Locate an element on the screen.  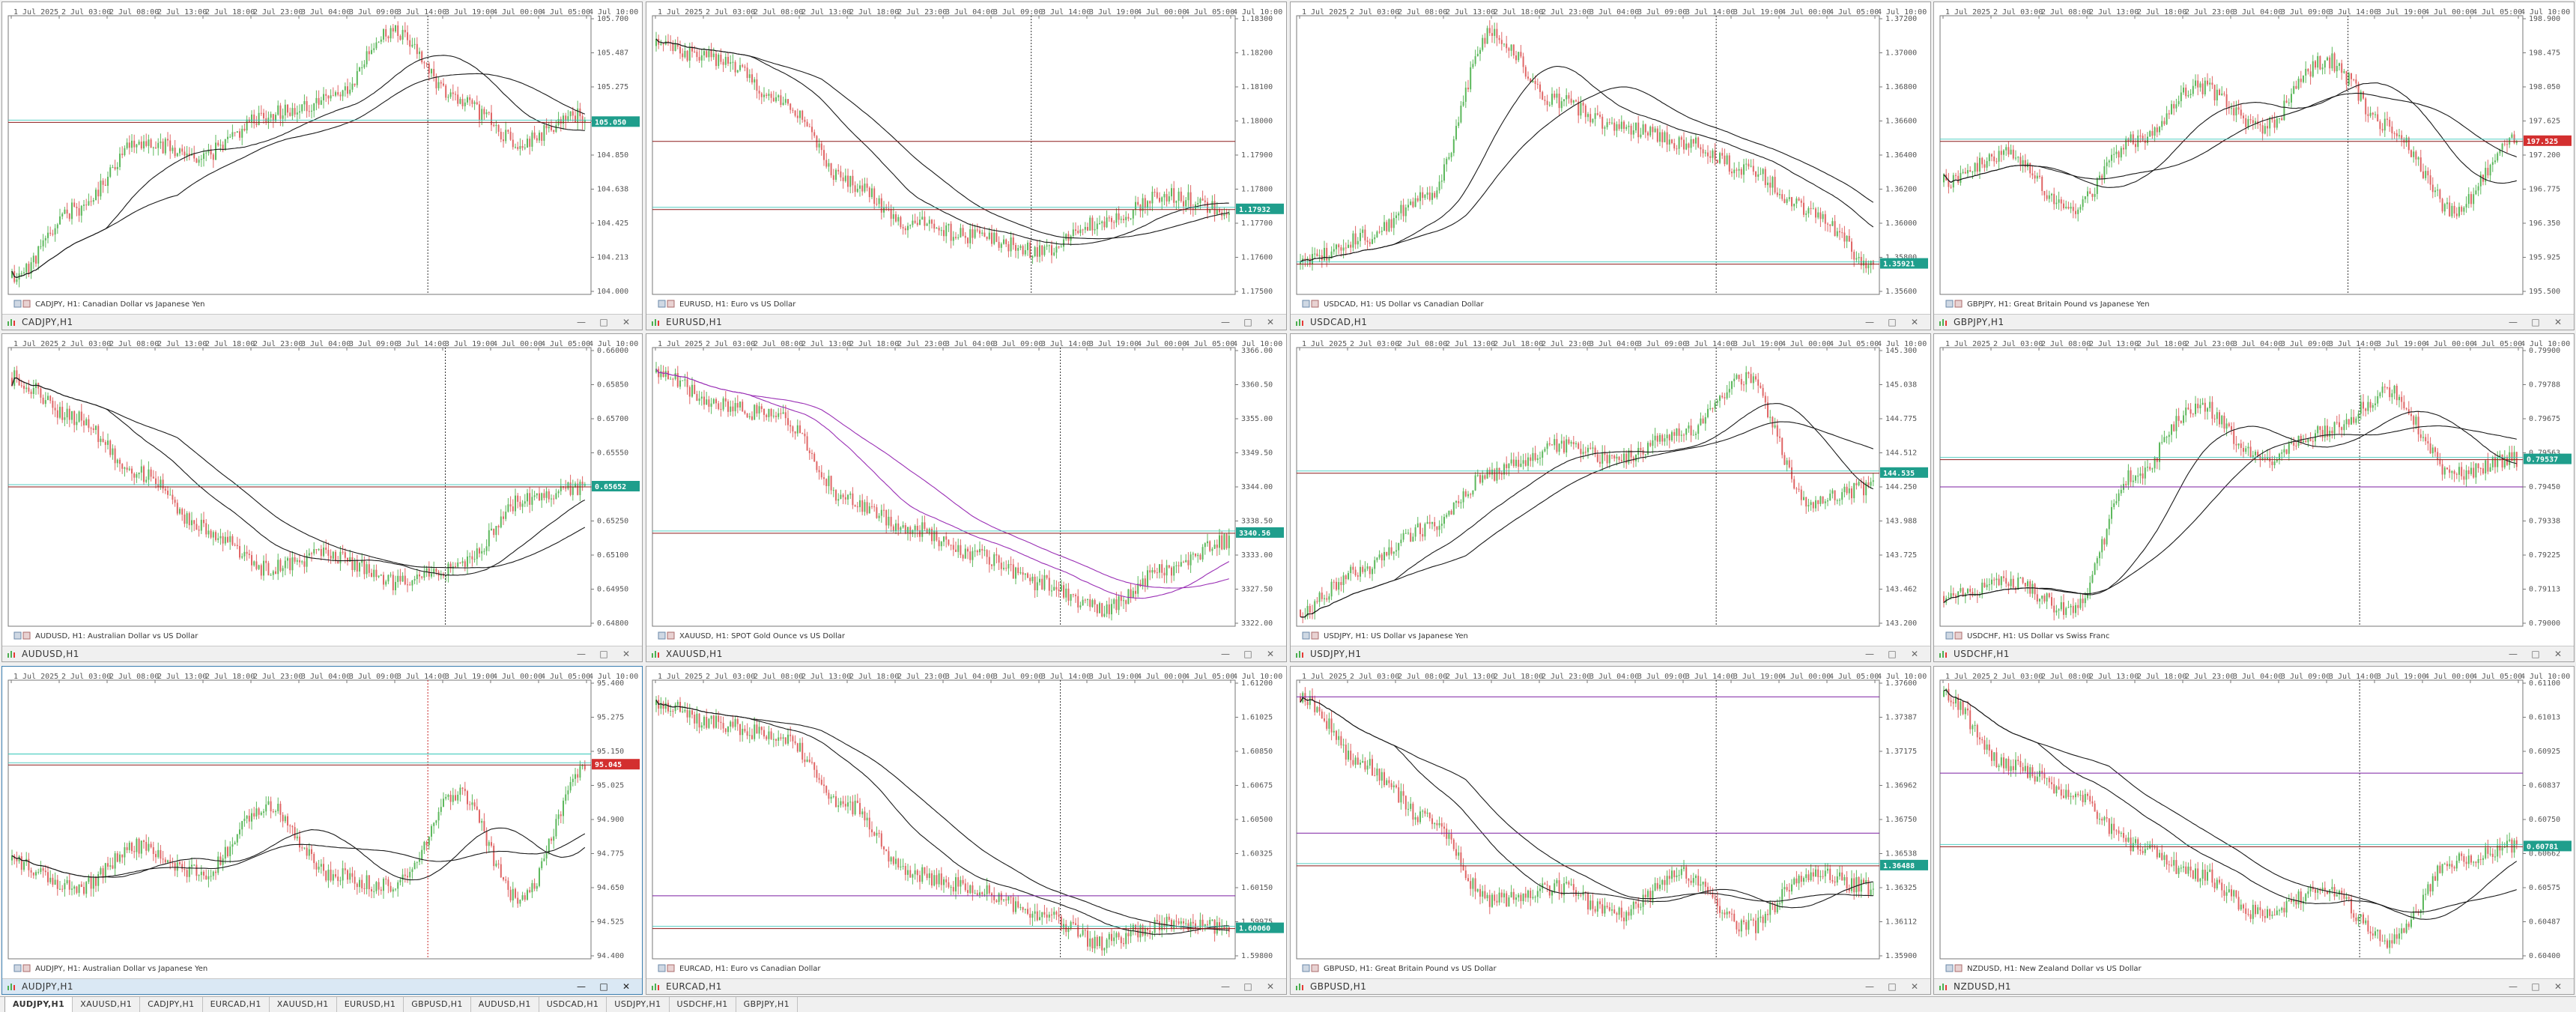
window-title-bar: NZDUSD,H1— □ ✕ is located at coordinates (2254, 986).